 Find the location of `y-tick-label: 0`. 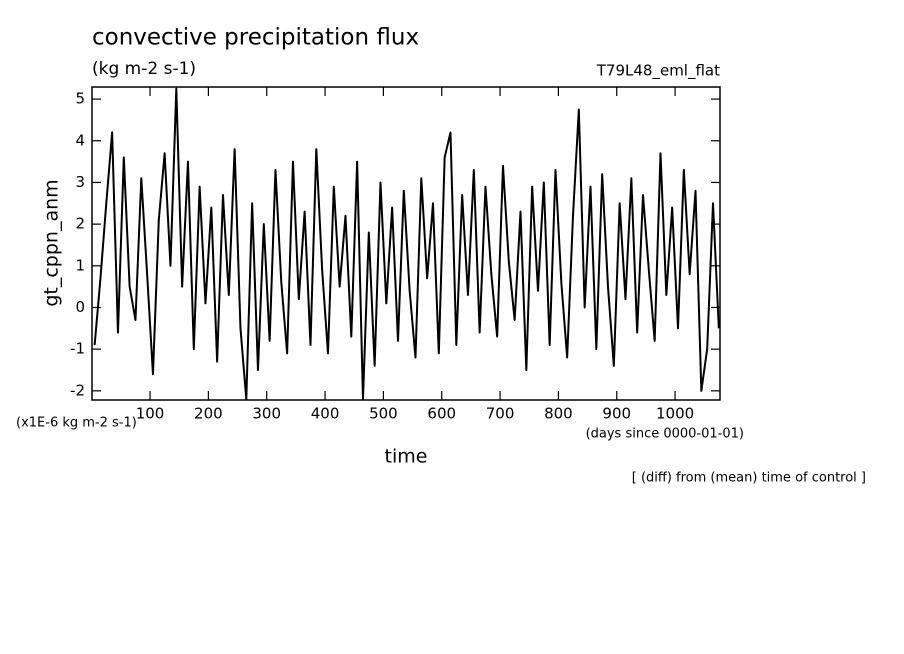

y-tick-label: 0 is located at coordinates (80, 307).